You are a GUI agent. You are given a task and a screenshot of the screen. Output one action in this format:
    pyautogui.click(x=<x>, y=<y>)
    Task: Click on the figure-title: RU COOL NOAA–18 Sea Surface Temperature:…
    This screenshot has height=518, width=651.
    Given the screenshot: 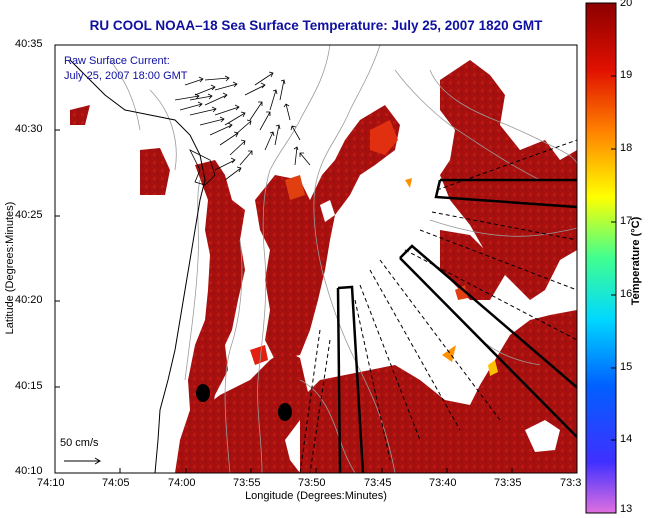 What is the action you would take?
    pyautogui.click(x=316, y=25)
    